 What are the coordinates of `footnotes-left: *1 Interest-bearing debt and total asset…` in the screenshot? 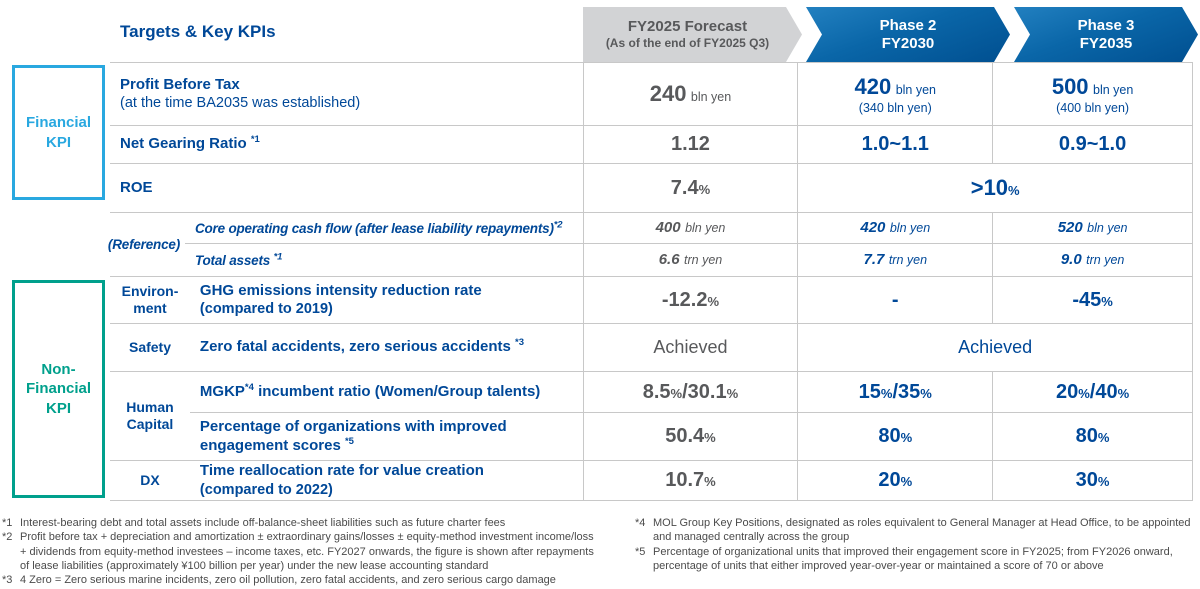 It's located at (298, 551).